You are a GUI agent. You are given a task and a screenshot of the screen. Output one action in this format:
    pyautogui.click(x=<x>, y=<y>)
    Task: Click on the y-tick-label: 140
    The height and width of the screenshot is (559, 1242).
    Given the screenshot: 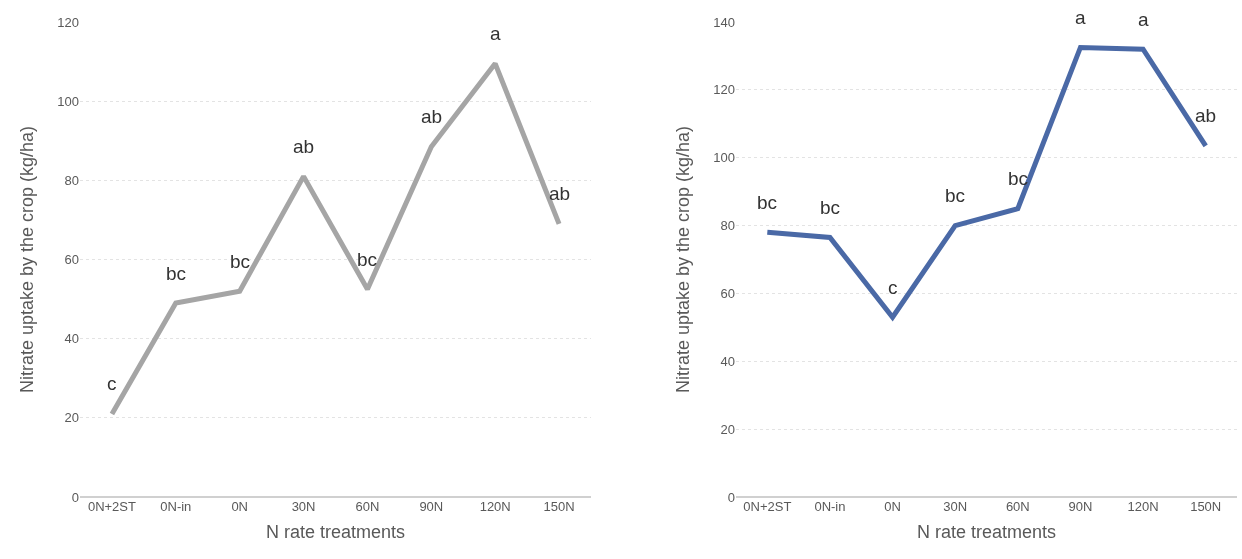 What is the action you would take?
    pyautogui.click(x=724, y=22)
    